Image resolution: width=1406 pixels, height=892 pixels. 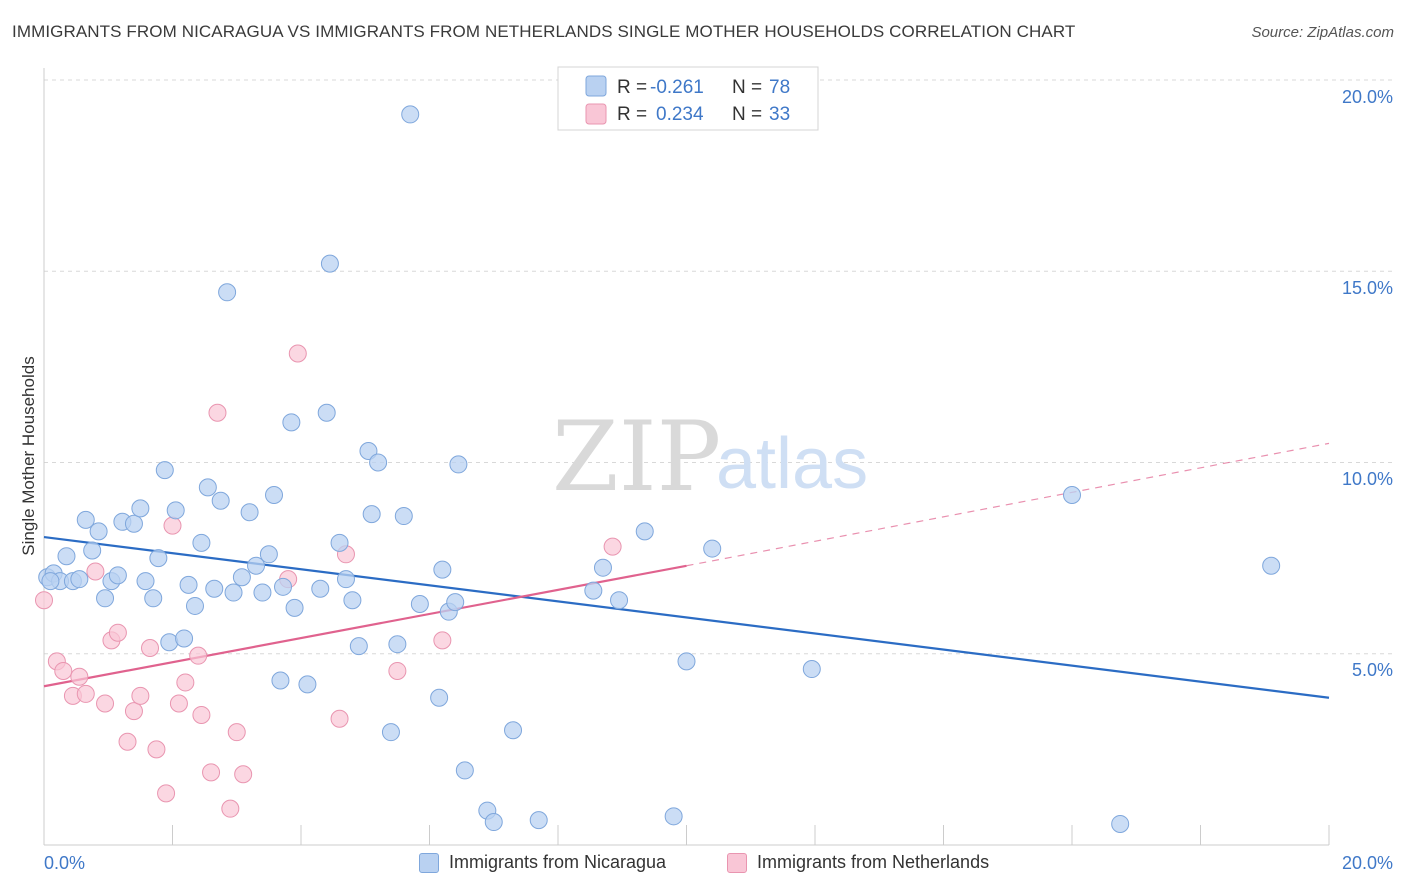 What do you see at coordinates (596, 114) in the screenshot?
I see `legend-swatch-netherlands` at bounding box center [596, 114].